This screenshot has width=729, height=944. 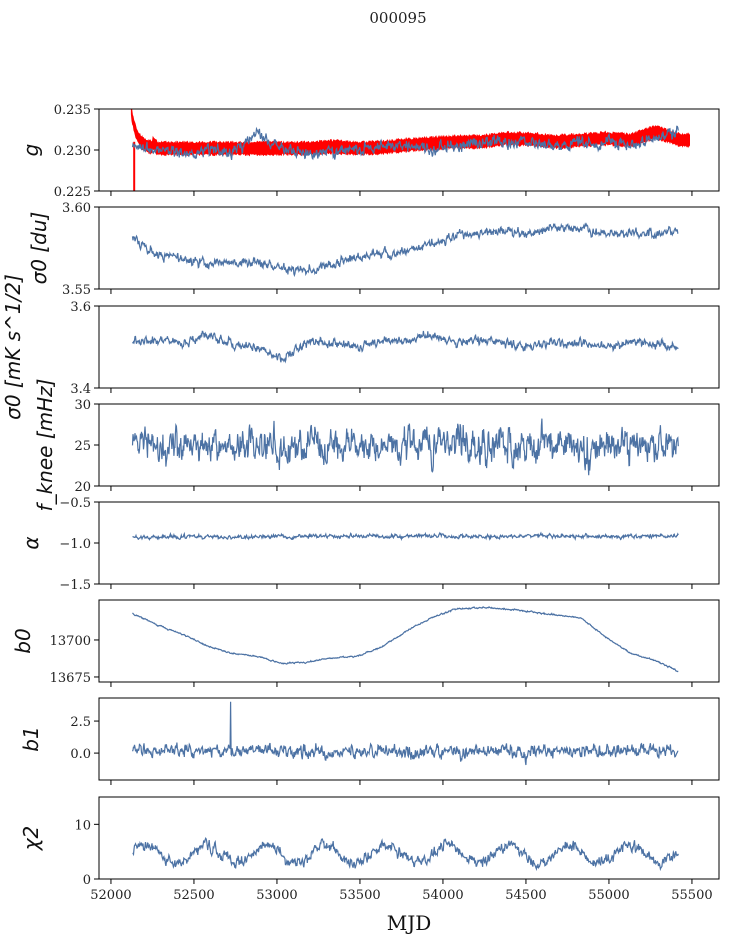 I want to click on y-axis-label: α, so click(x=31, y=542).